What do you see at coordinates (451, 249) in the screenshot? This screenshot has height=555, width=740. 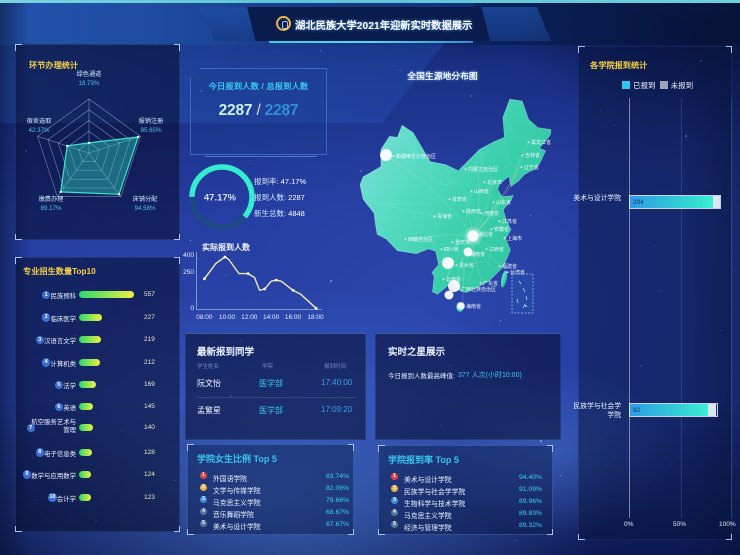 I see `svg-text: 四川省` at bounding box center [451, 249].